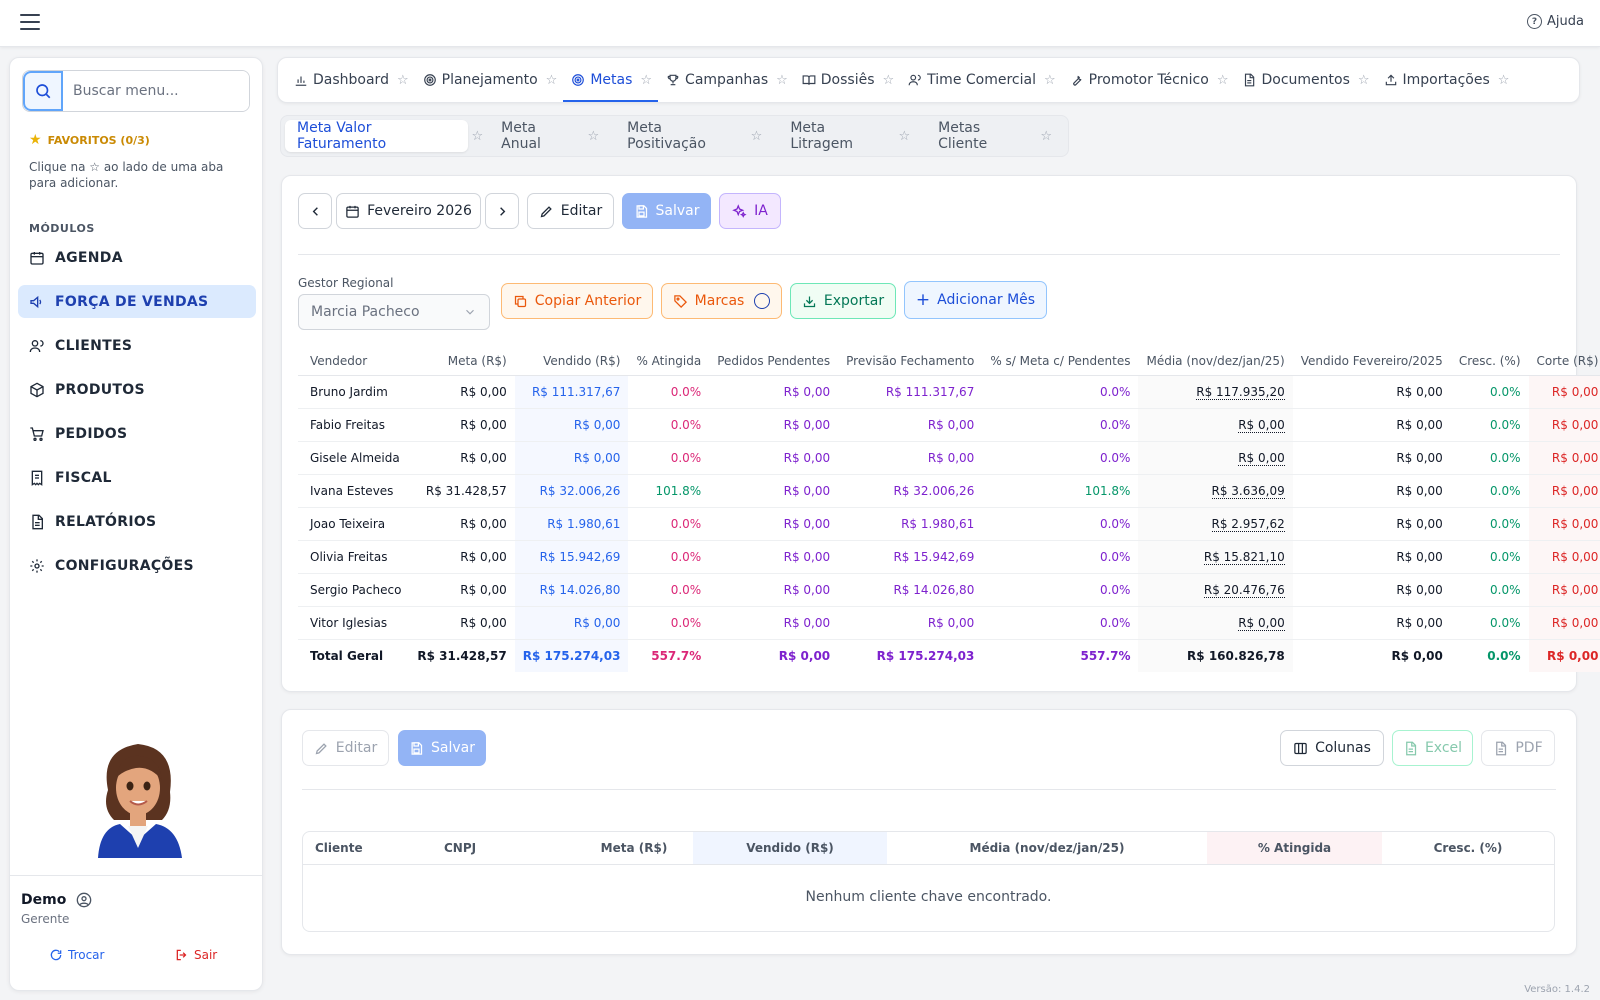 Image resolution: width=1600 pixels, height=1000 pixels. I want to click on period-picker: Fevereiro 2026, so click(408, 211).